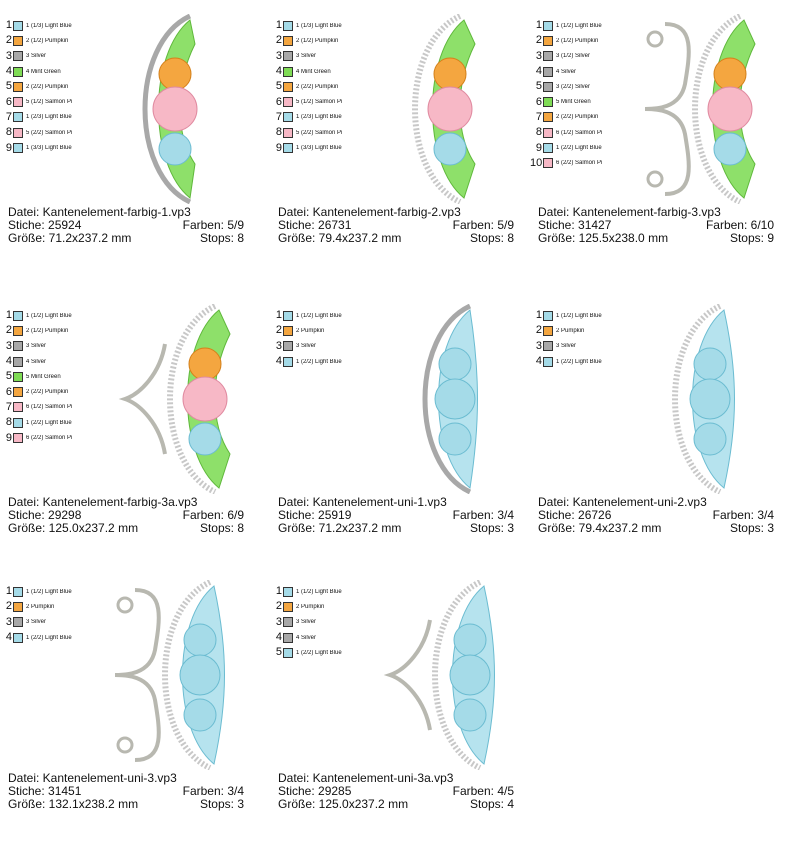 The image size is (800, 843). I want to click on thread-swatch-row: 10 6 (2/2) Salmon Pi, so click(580, 163).